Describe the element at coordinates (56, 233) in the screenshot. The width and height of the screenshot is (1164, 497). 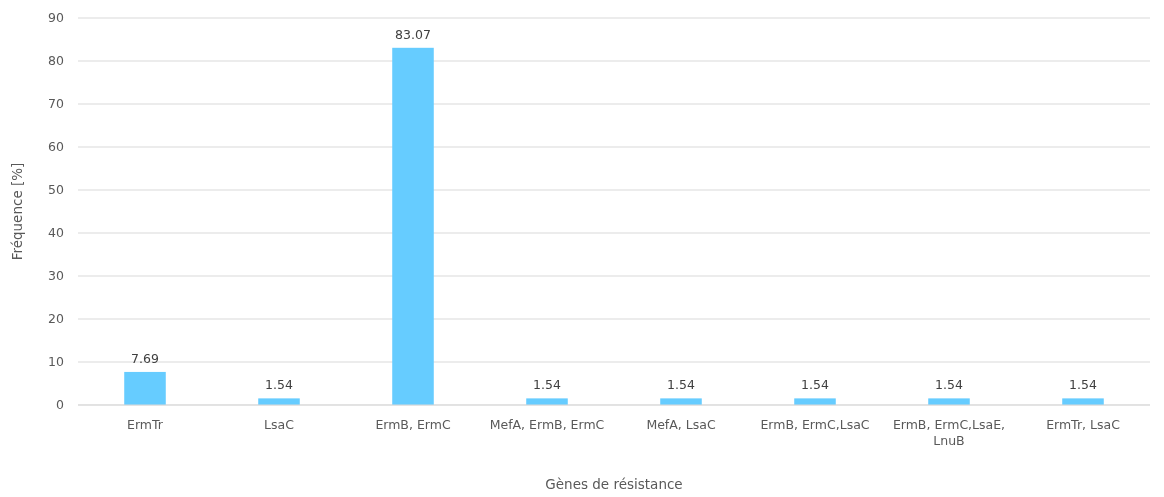
I see `y-tick-label: 40` at that location.